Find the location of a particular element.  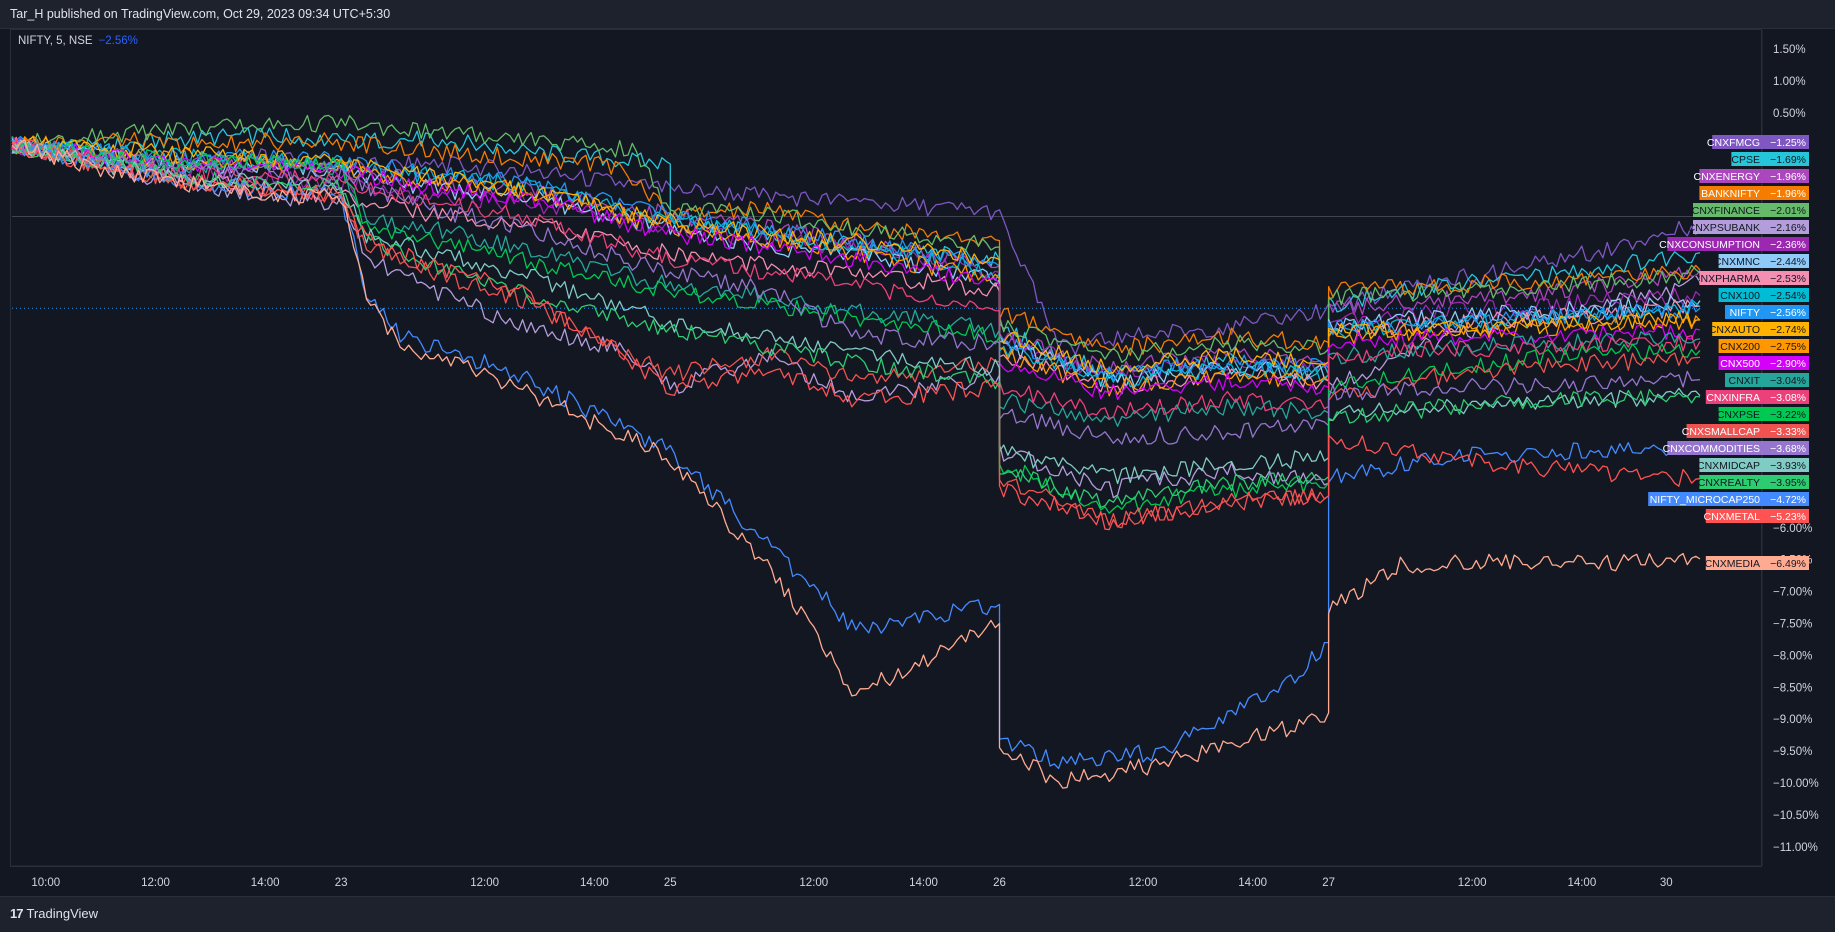

x-tick-label: 26 is located at coordinates (999, 883).